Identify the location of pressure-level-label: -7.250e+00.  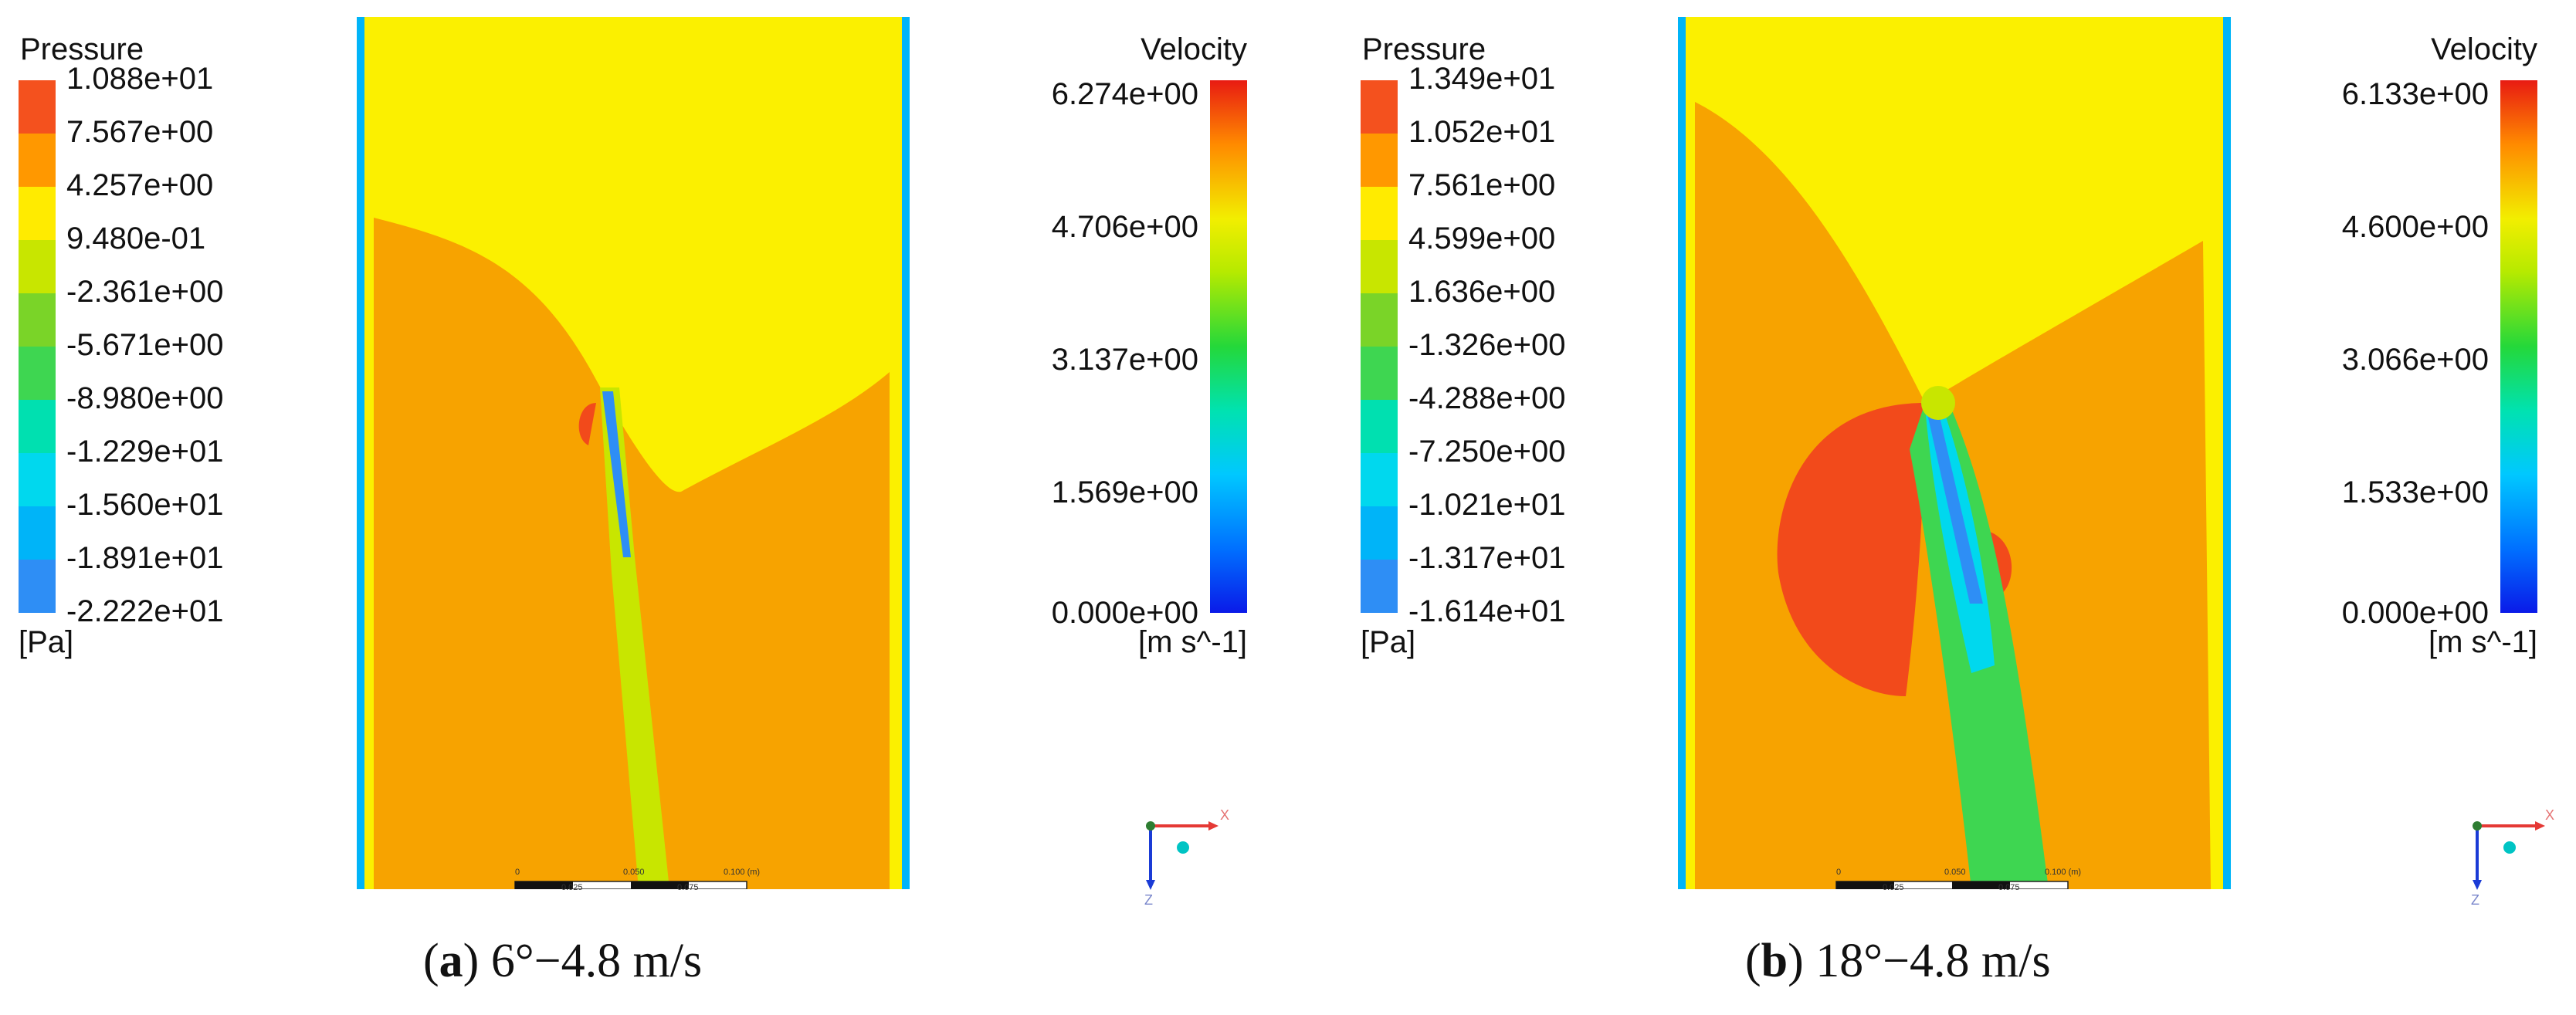
(1487, 452).